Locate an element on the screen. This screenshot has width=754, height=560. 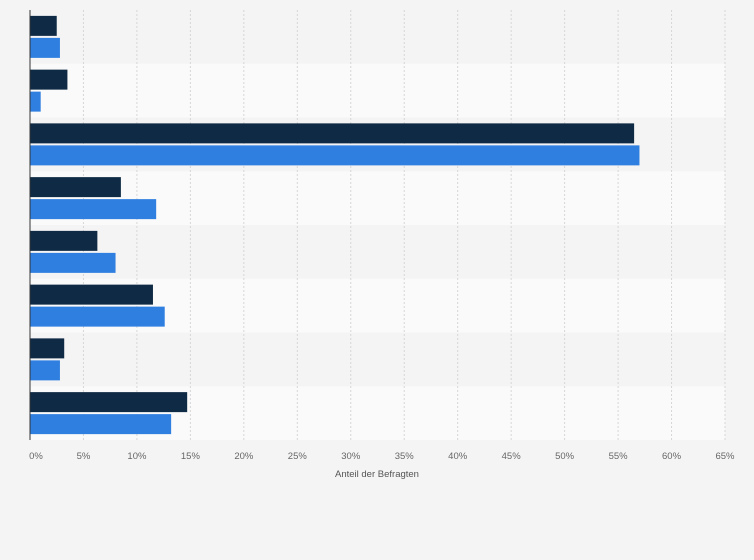
x-tick-label: 40% is located at coordinates (458, 456).